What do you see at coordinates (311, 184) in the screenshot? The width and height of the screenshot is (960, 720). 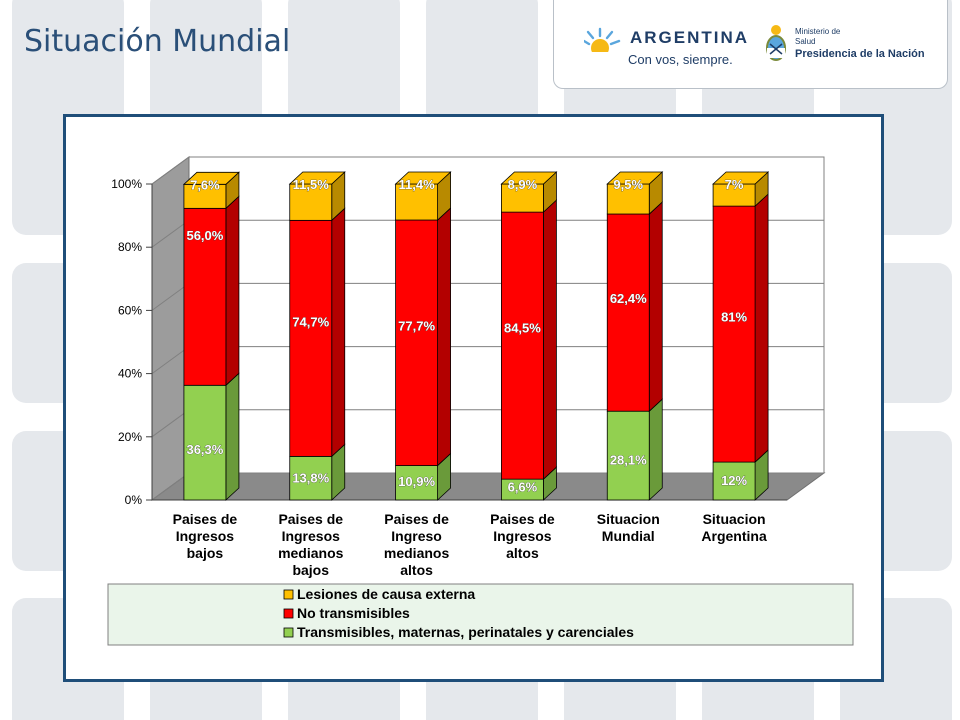 I see `data-label: 11,5%` at bounding box center [311, 184].